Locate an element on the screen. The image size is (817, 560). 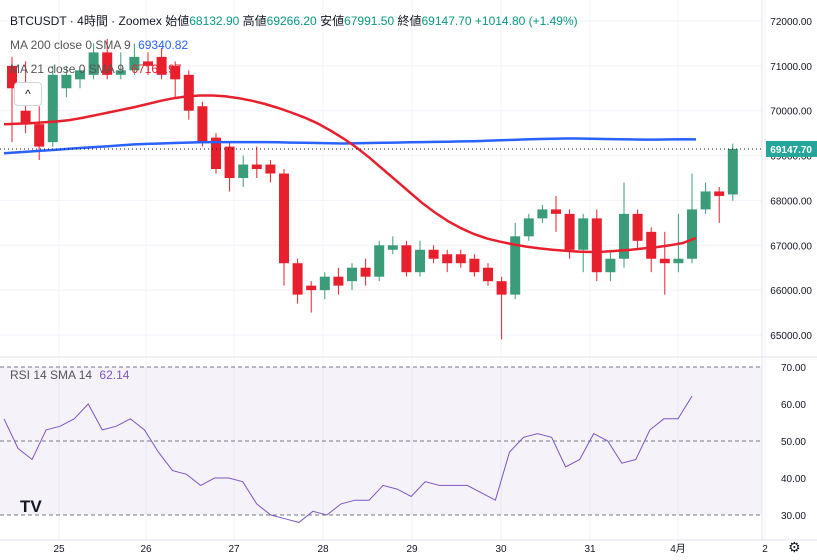
ma200-value: 69340.82 is located at coordinates (163, 45).